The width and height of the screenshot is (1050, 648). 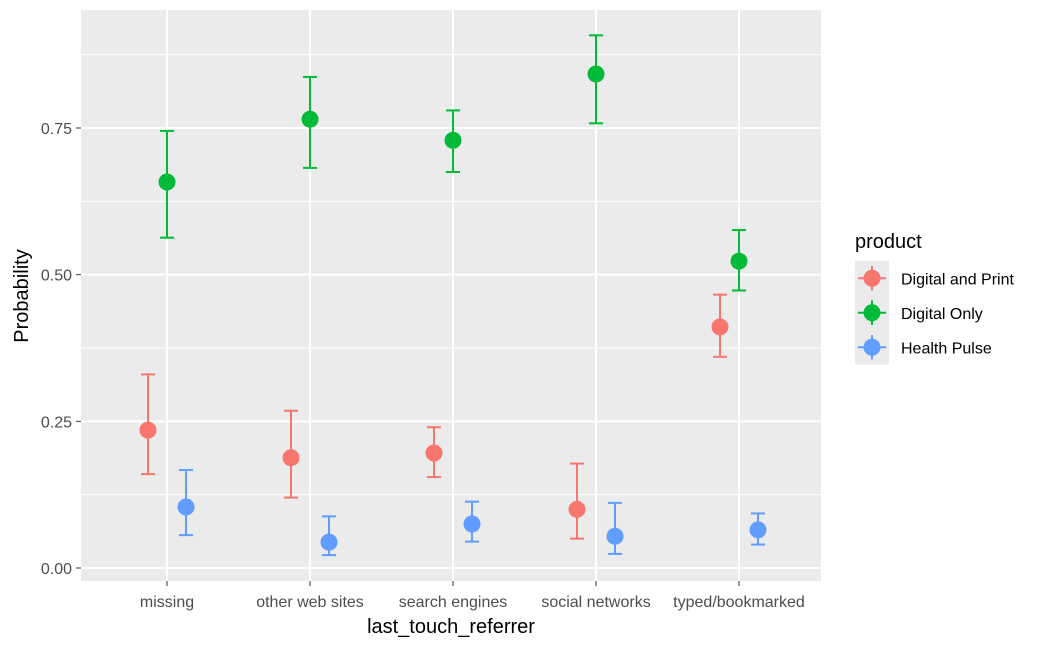 I want to click on x-axis-title: last_touch_referrer, so click(x=451, y=627).